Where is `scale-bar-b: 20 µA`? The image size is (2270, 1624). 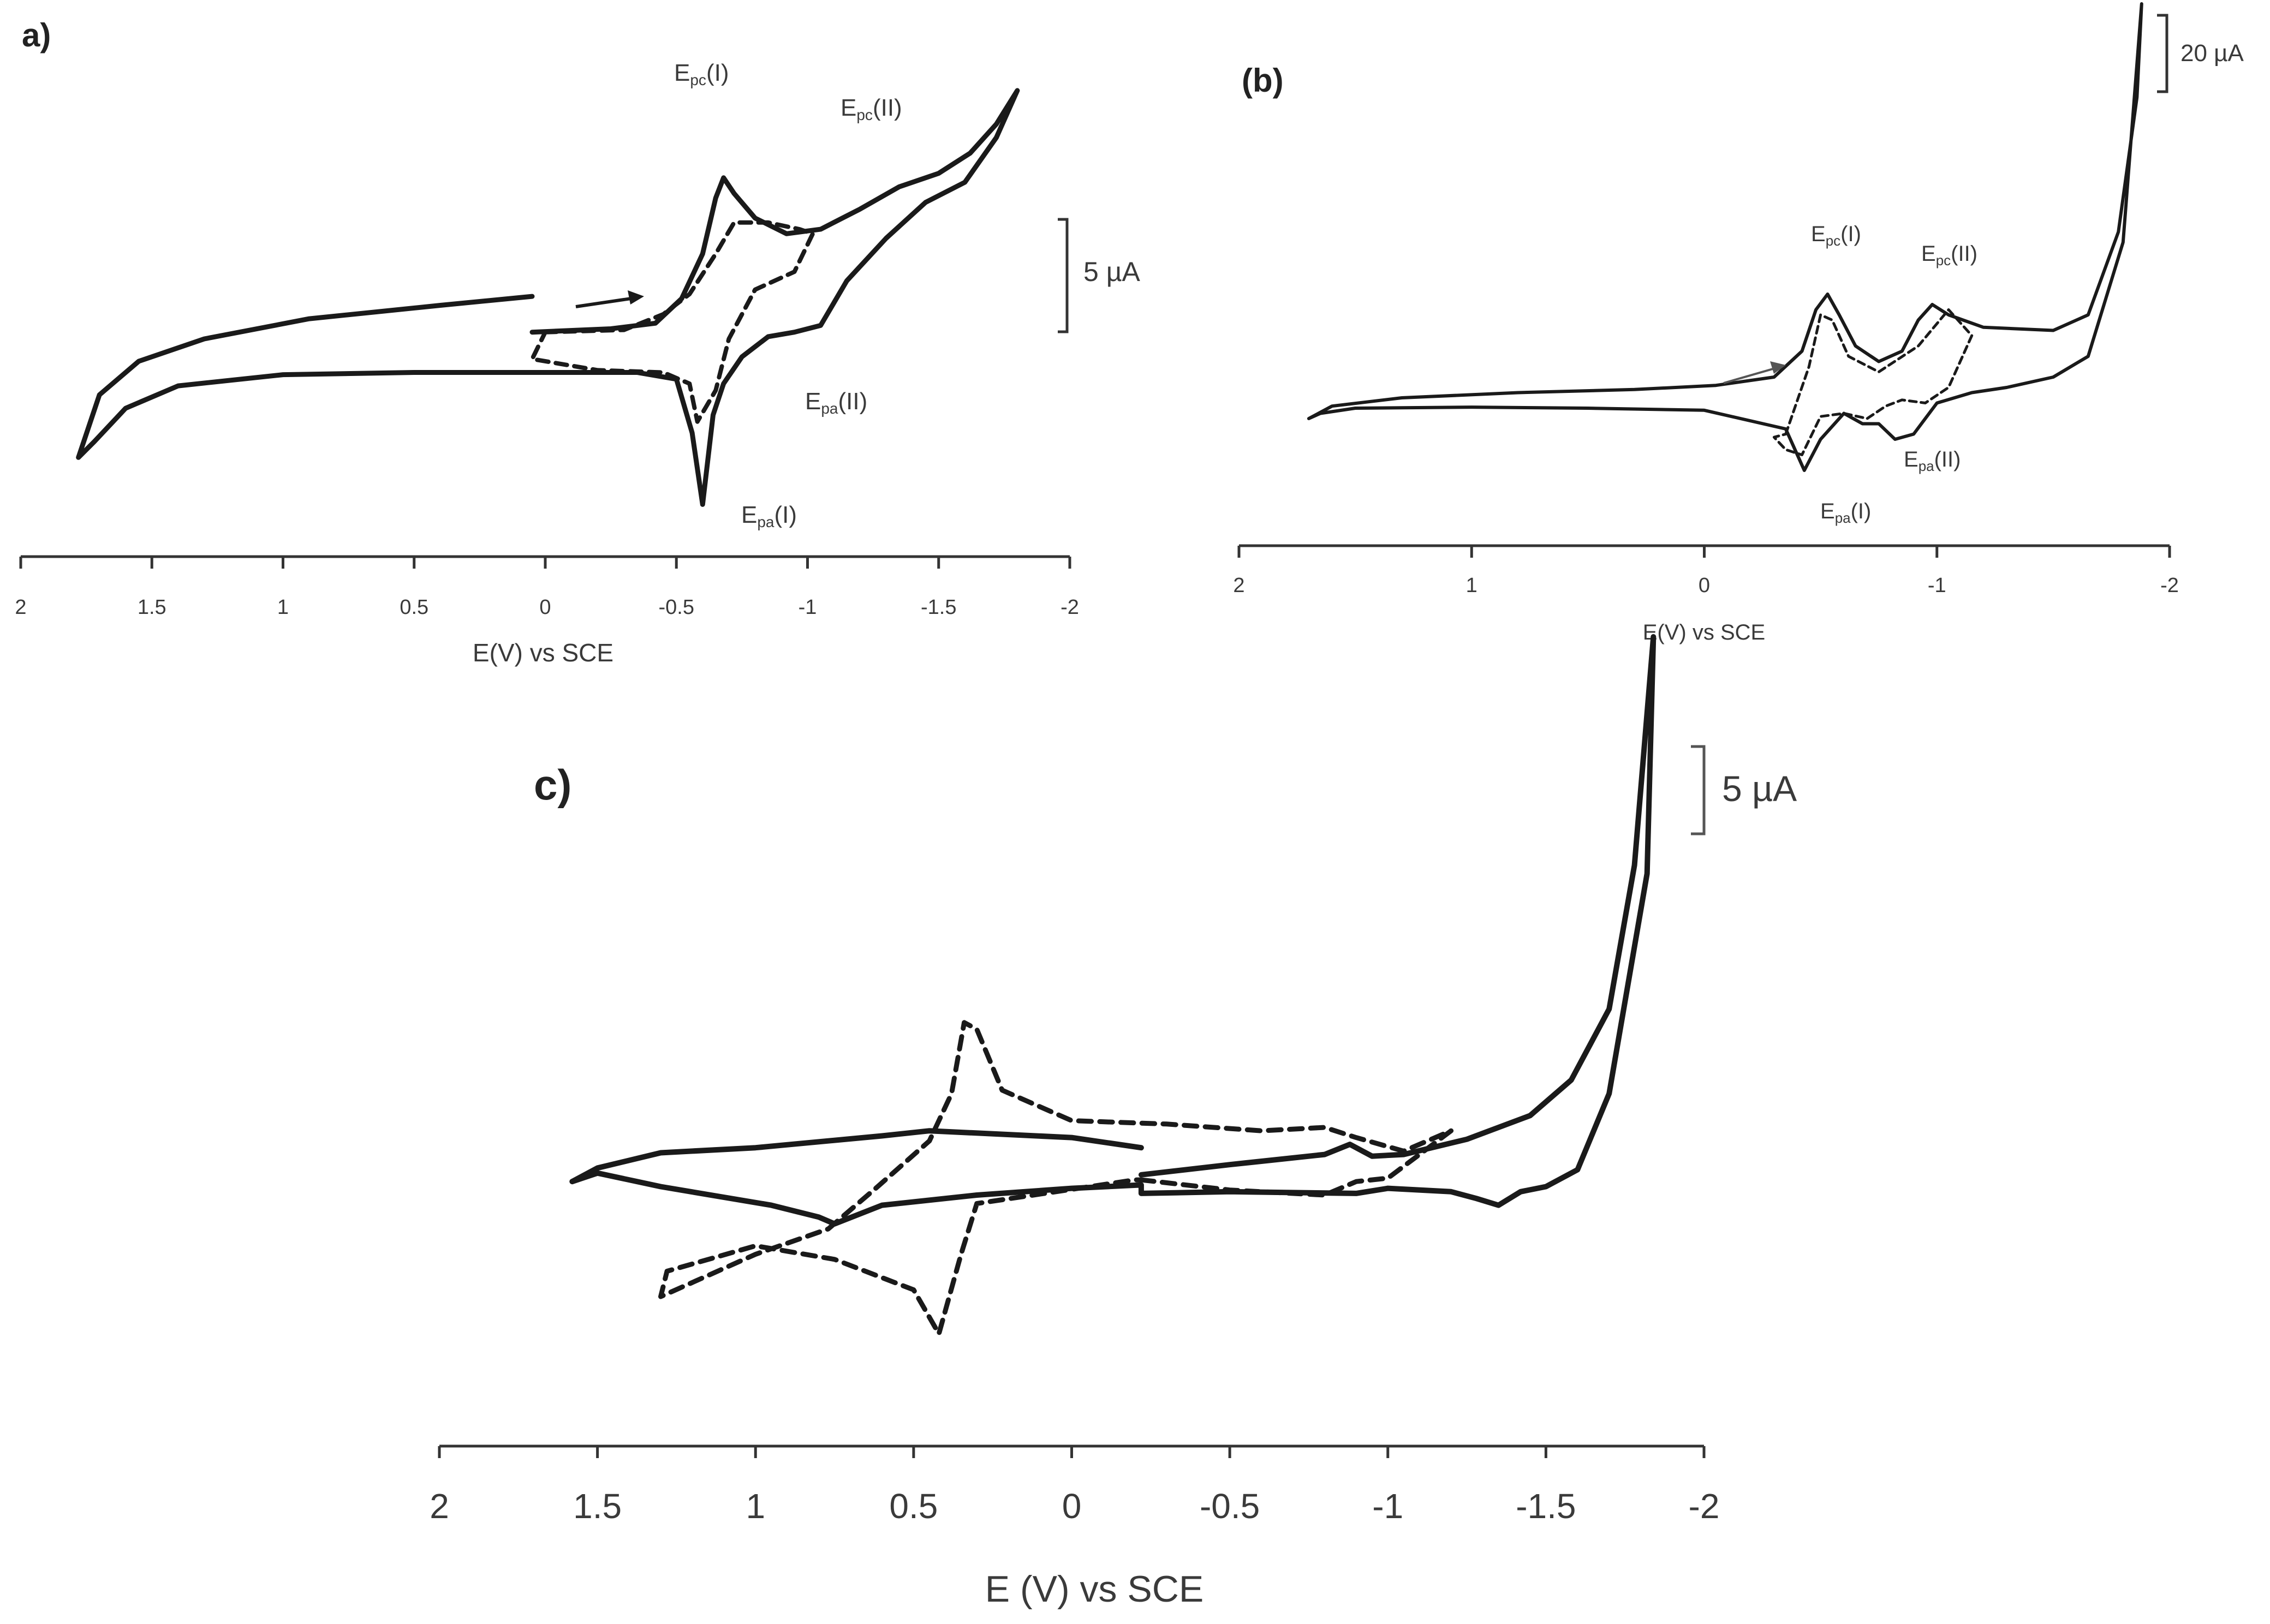
scale-bar-b: 20 µA is located at coordinates (2200, 53).